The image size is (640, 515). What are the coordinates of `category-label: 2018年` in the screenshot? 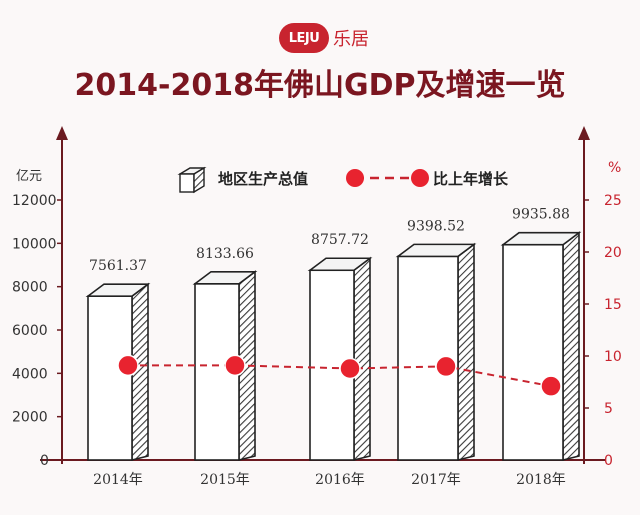 It's located at (541, 480).